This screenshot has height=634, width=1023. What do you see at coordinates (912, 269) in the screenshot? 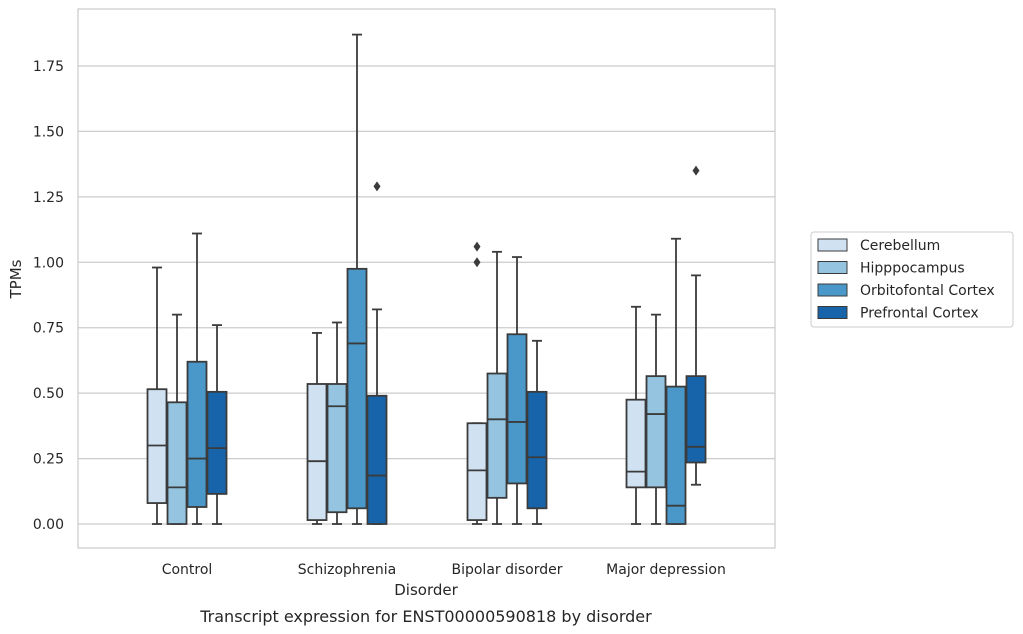
I see `legend-label: Hipppocampus` at bounding box center [912, 269].